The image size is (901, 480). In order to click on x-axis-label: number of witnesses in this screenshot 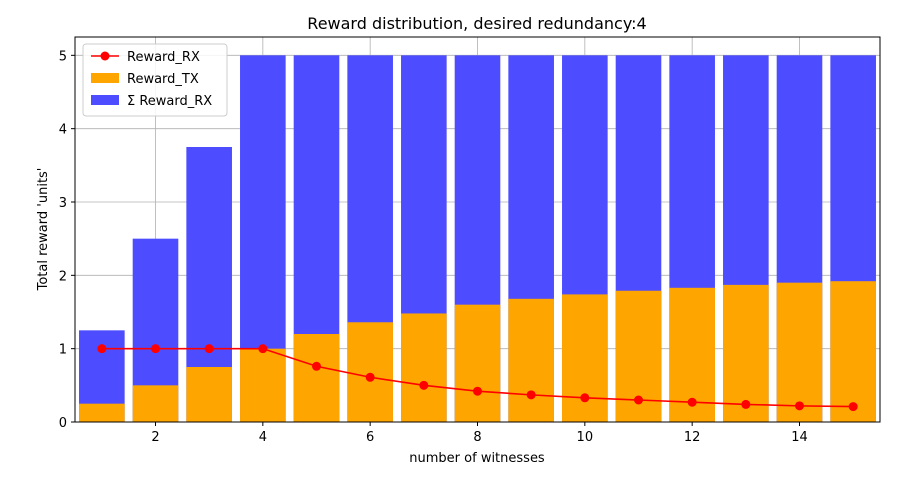, I will do `click(477, 458)`.